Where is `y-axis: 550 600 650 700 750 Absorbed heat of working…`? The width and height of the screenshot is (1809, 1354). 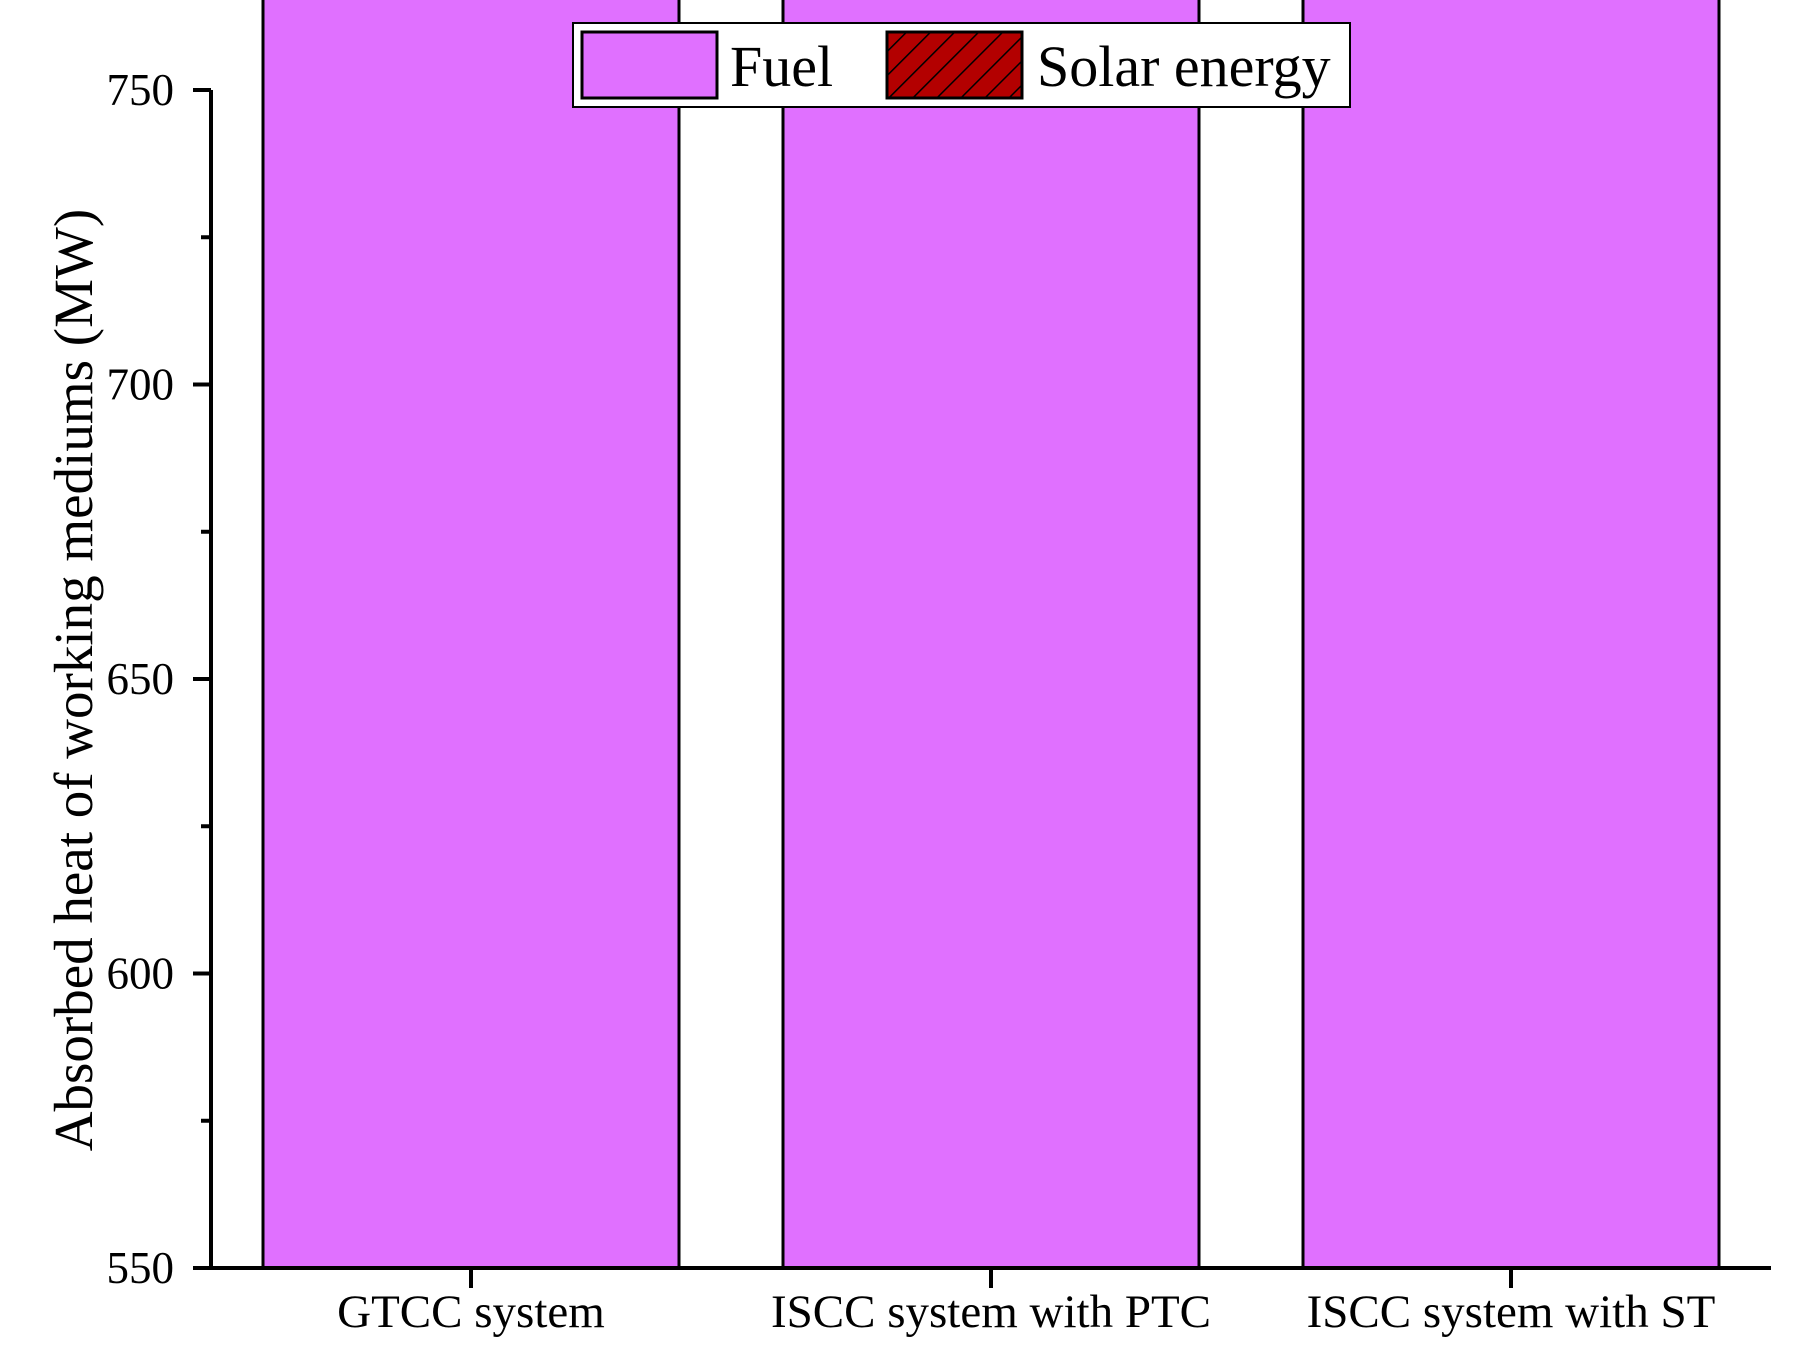
y-axis: 550 600 650 700 750 Absorbed heat of working… is located at coordinates (128, 679).